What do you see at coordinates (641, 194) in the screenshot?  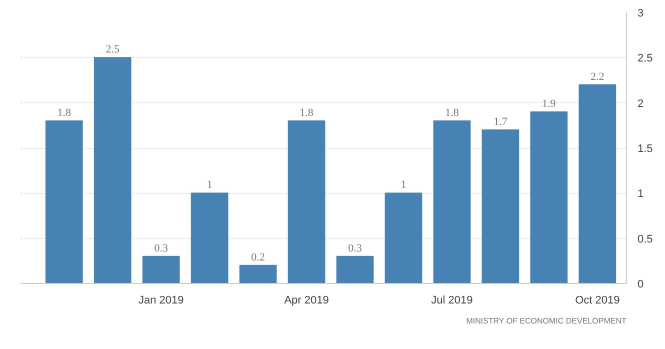 I see `y-tick-label: 1` at bounding box center [641, 194].